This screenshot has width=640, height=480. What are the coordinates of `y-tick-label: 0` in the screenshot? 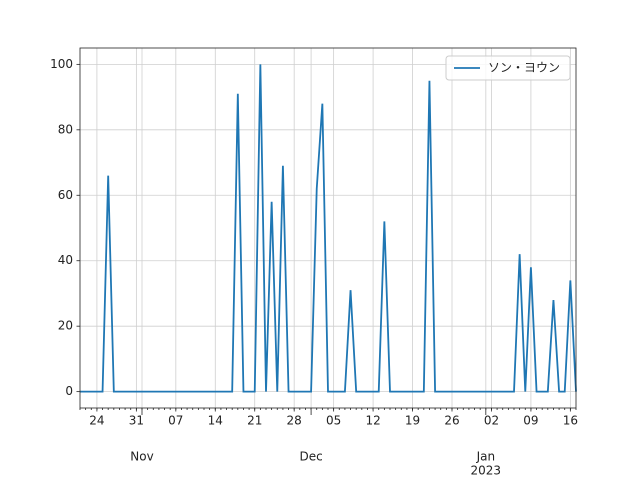 It's located at (69, 391).